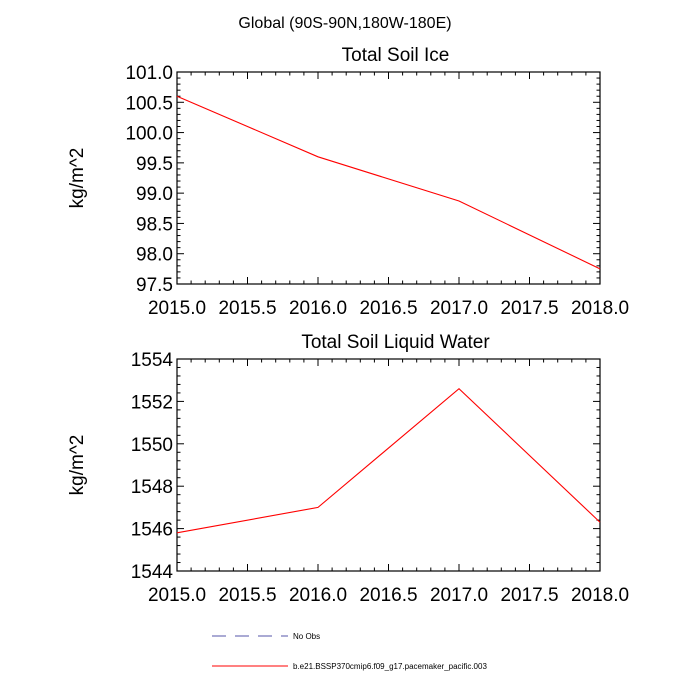  I want to click on panel-title: Total Soil Ice, so click(396, 55).